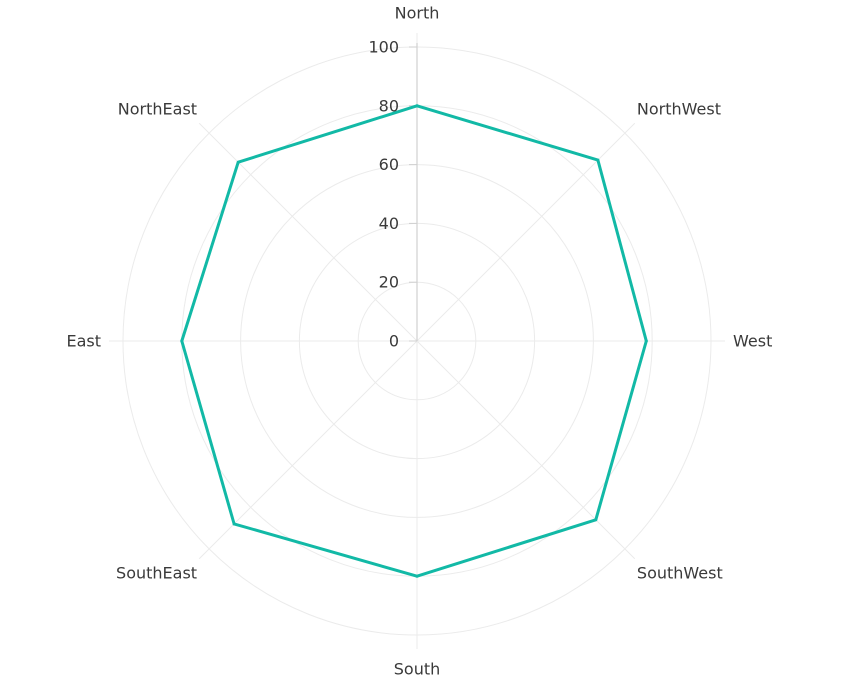 This screenshot has height=677, width=858. Describe the element at coordinates (83, 341) in the screenshot. I see `category-label-east: East` at that location.